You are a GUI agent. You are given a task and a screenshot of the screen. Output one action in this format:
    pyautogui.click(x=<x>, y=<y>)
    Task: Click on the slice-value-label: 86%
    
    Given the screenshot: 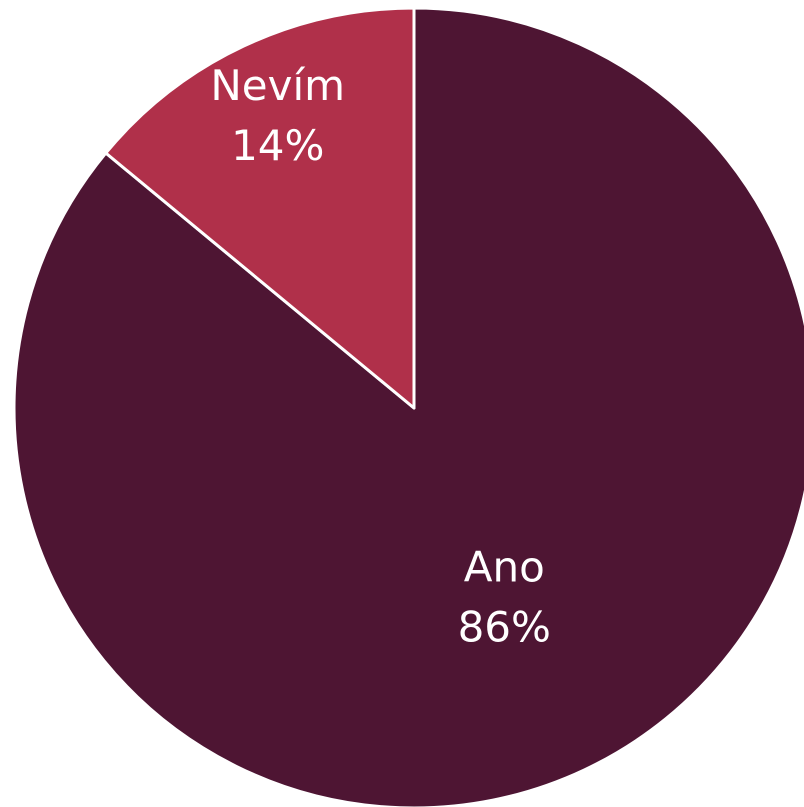 What is the action you would take?
    pyautogui.click(x=504, y=626)
    